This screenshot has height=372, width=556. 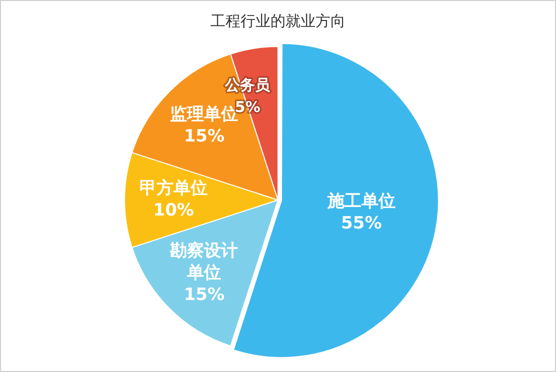 I want to click on slice-label: 公务员, so click(x=248, y=85).